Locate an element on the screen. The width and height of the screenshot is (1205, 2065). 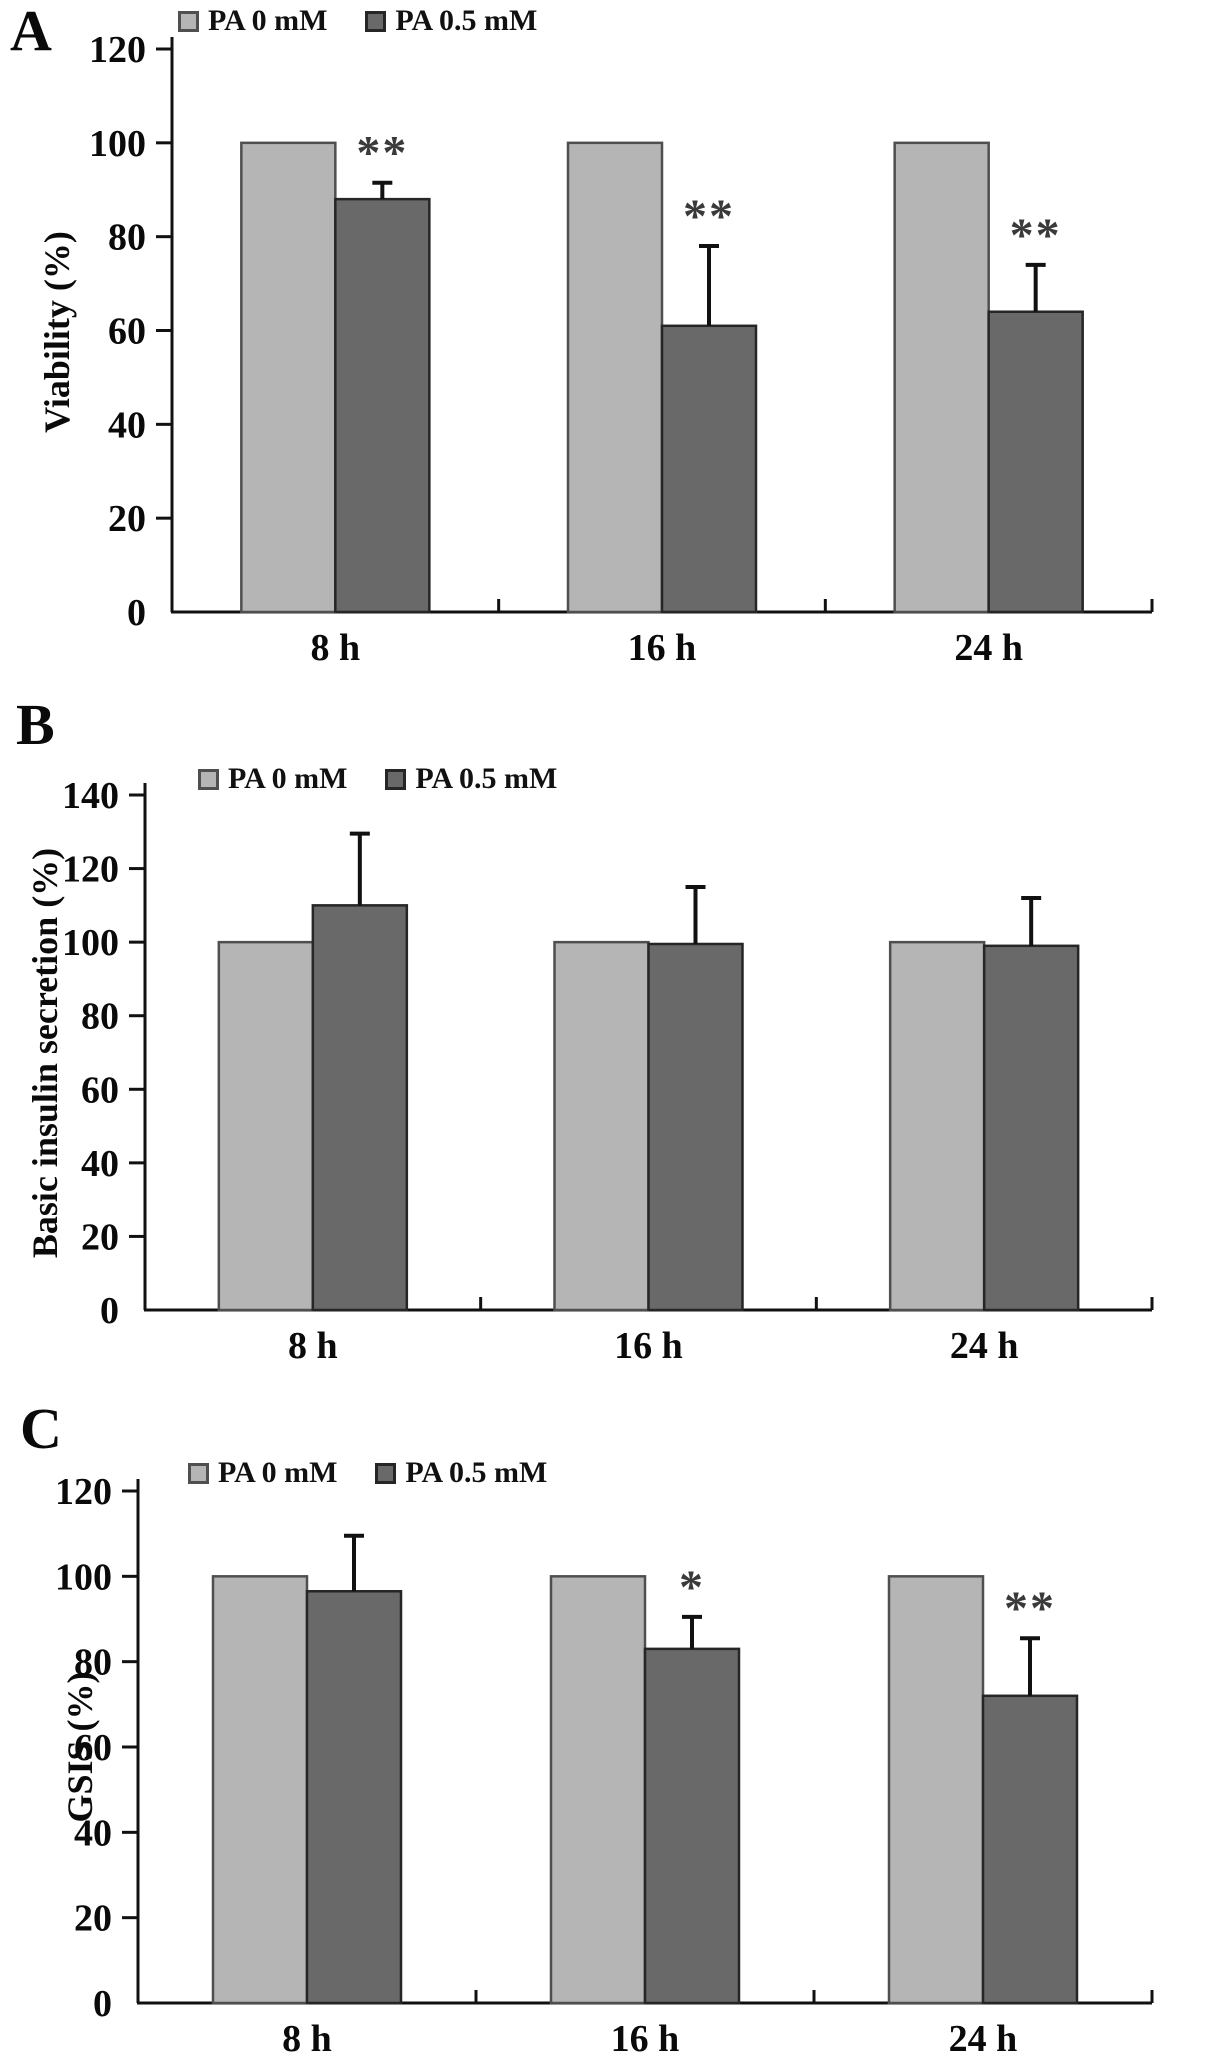
panel-label-a: A is located at coordinates (31, 31).